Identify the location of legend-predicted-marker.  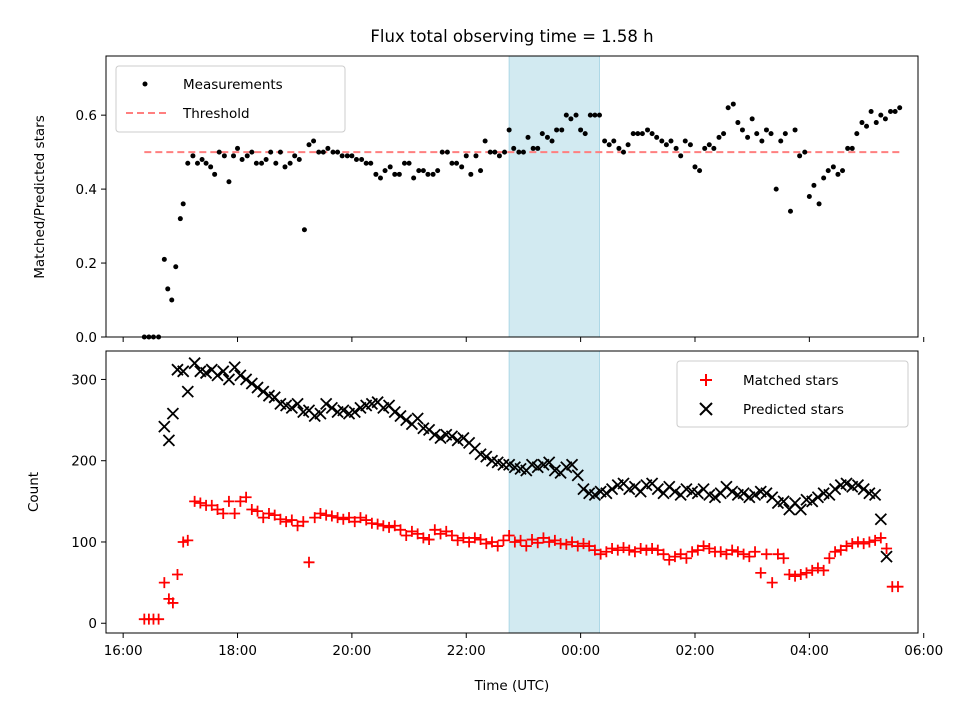
(706, 409).